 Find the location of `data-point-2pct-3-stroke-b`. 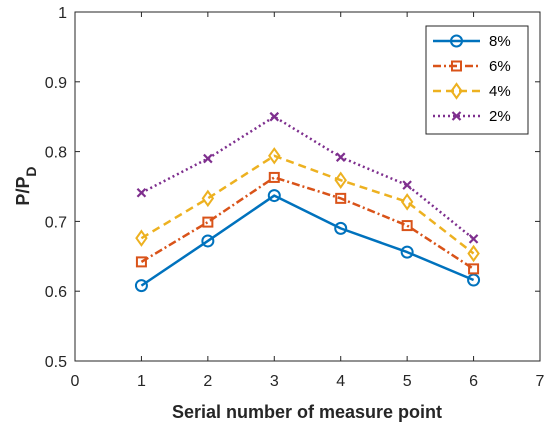

data-point-2pct-3-stroke-b is located at coordinates (274, 116).